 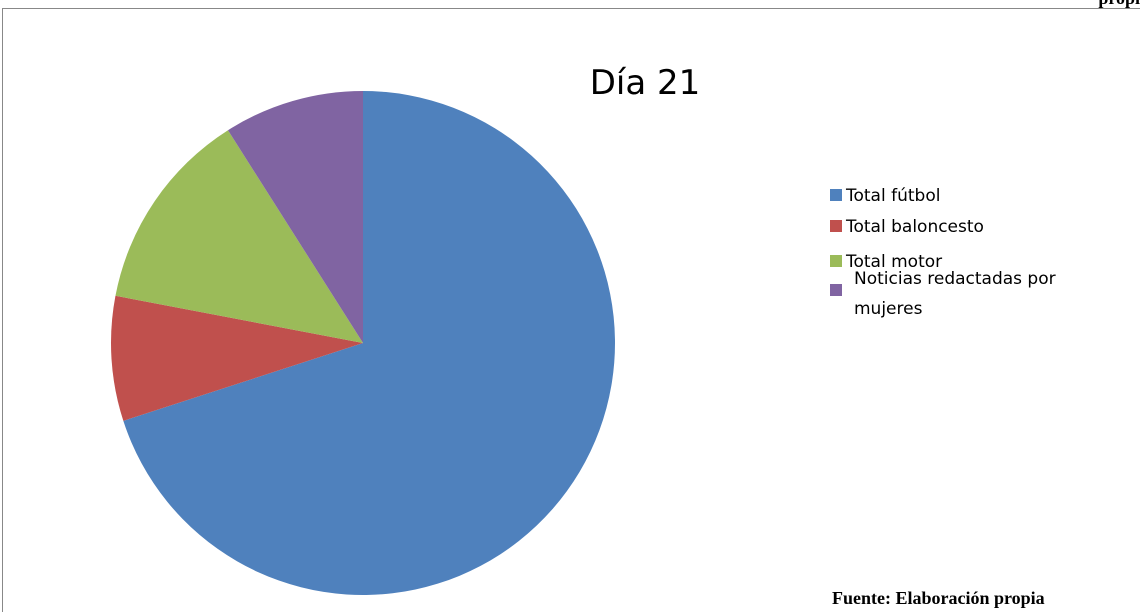 What do you see at coordinates (893, 262) in the screenshot?
I see `legend-label: Total motor` at bounding box center [893, 262].